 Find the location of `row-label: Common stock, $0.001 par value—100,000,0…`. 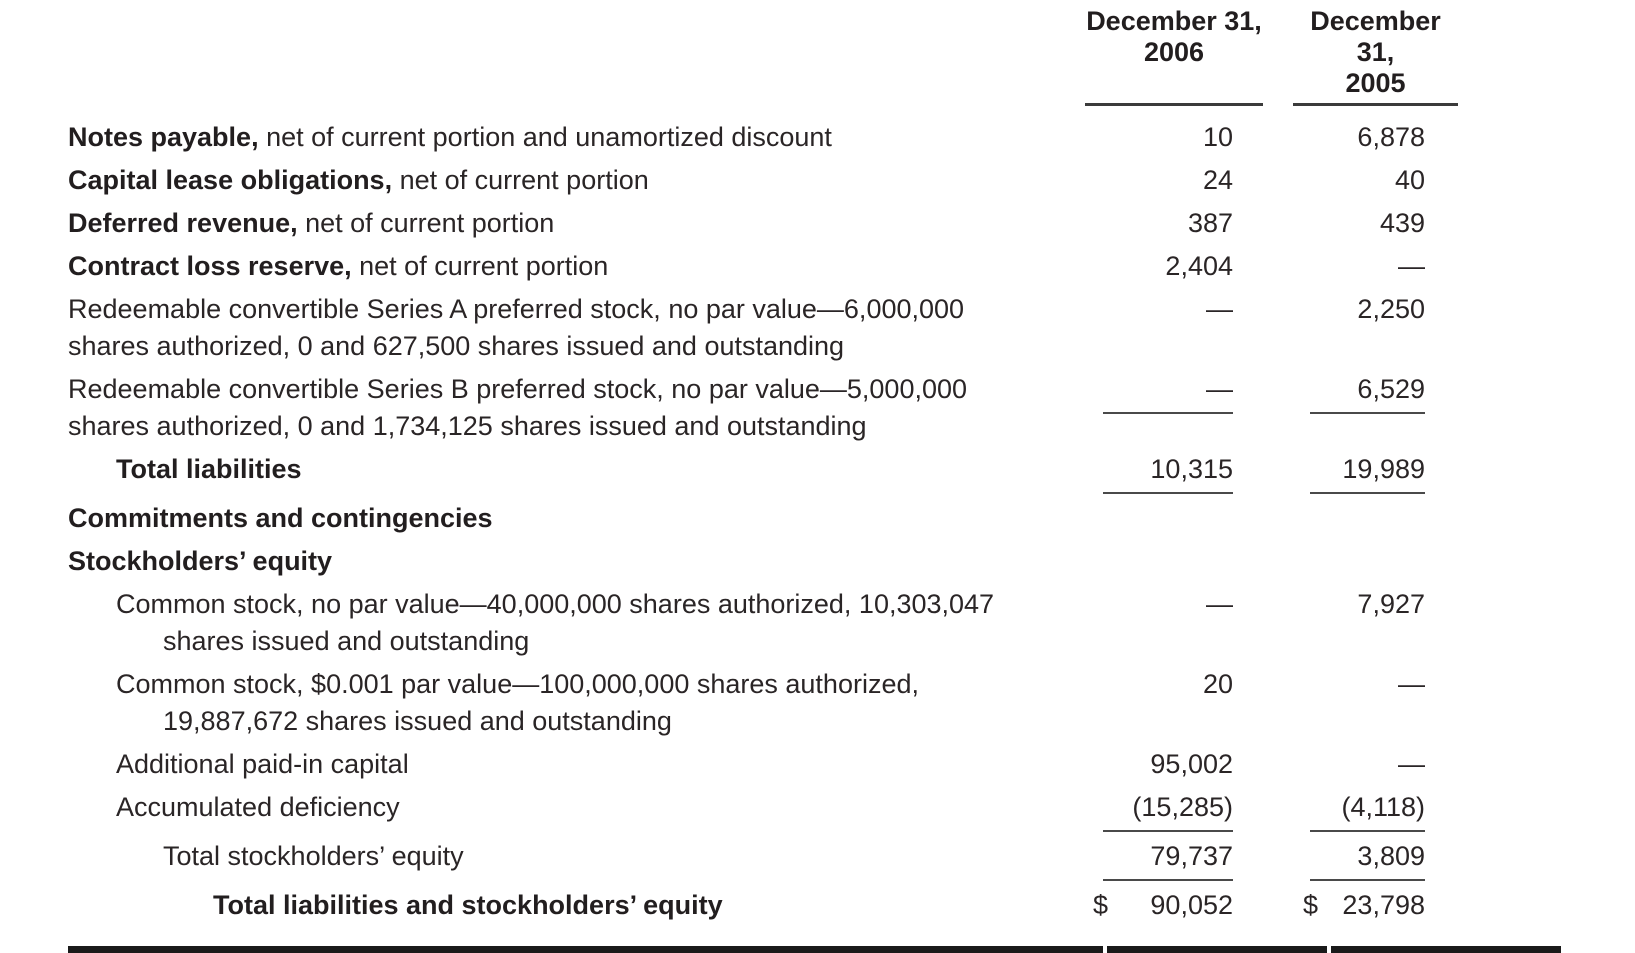

row-label: Common stock, $0.001 par value—100,000,0… is located at coordinates (517, 702).